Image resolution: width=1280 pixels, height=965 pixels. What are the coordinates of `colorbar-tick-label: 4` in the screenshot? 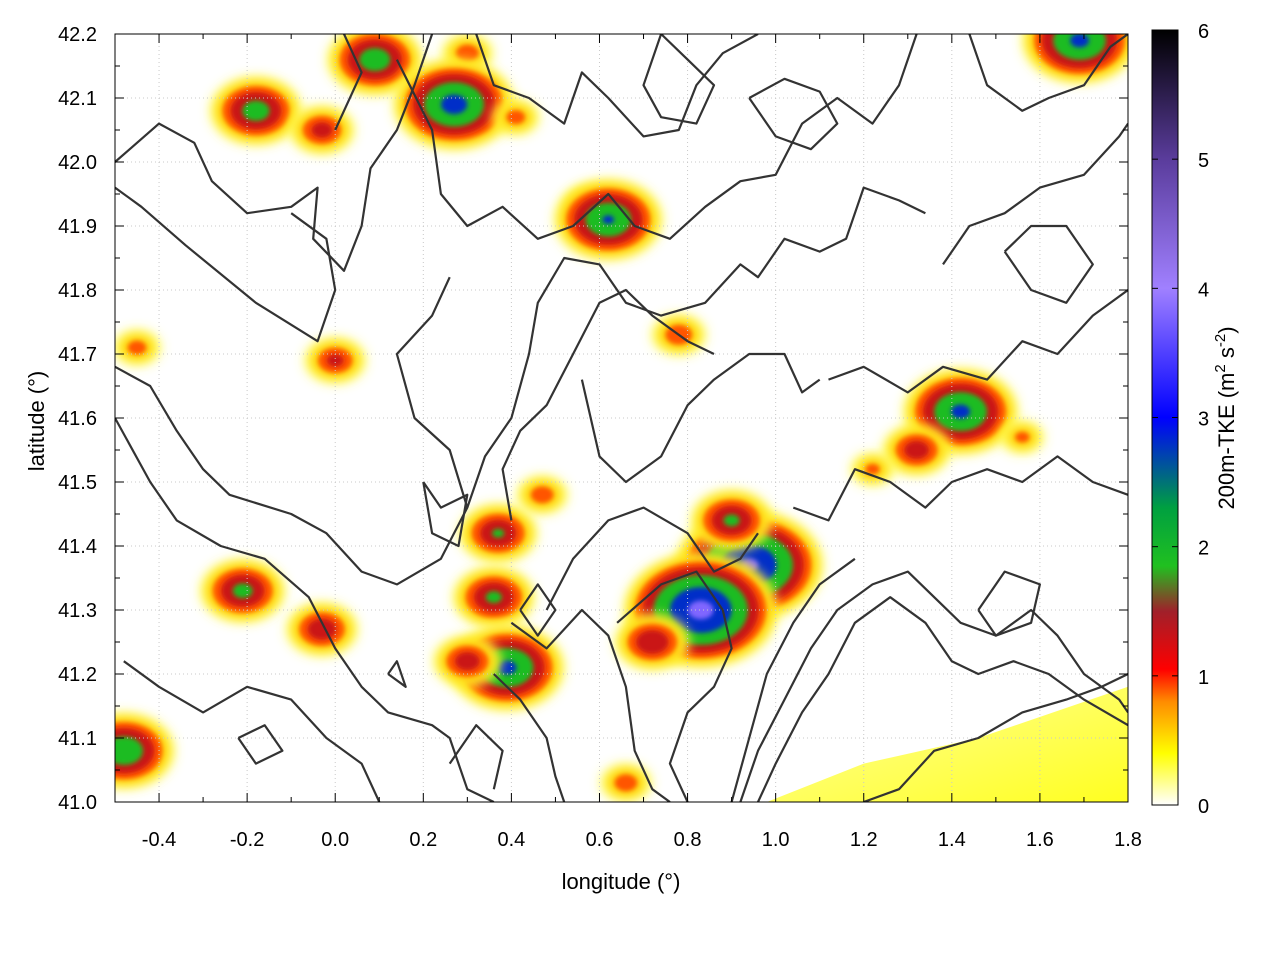 It's located at (1203, 290).